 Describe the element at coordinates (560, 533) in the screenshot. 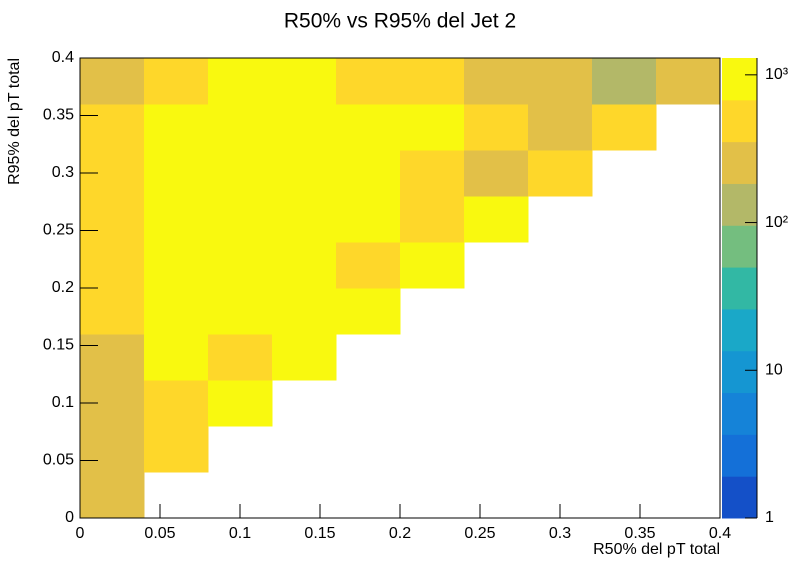

I see `x-tick-label: 0.3` at that location.